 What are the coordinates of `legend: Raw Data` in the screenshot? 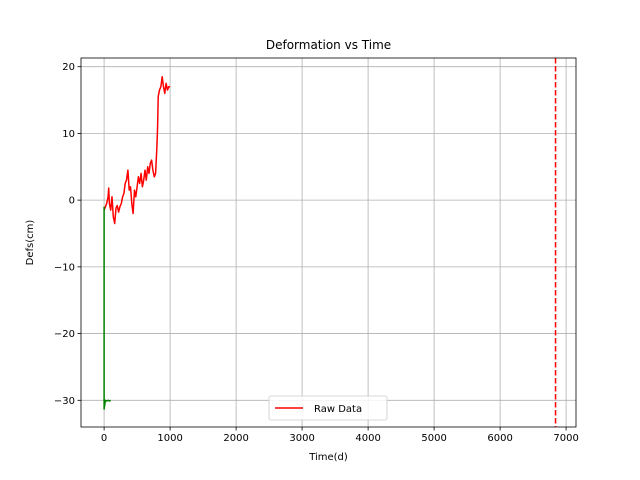 It's located at (328, 408).